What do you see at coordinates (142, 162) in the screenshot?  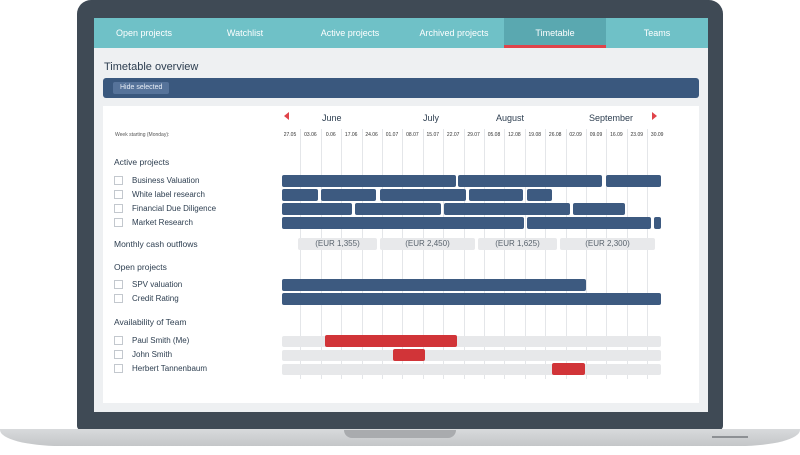 I see `section-active-projects: Active projects` at bounding box center [142, 162].